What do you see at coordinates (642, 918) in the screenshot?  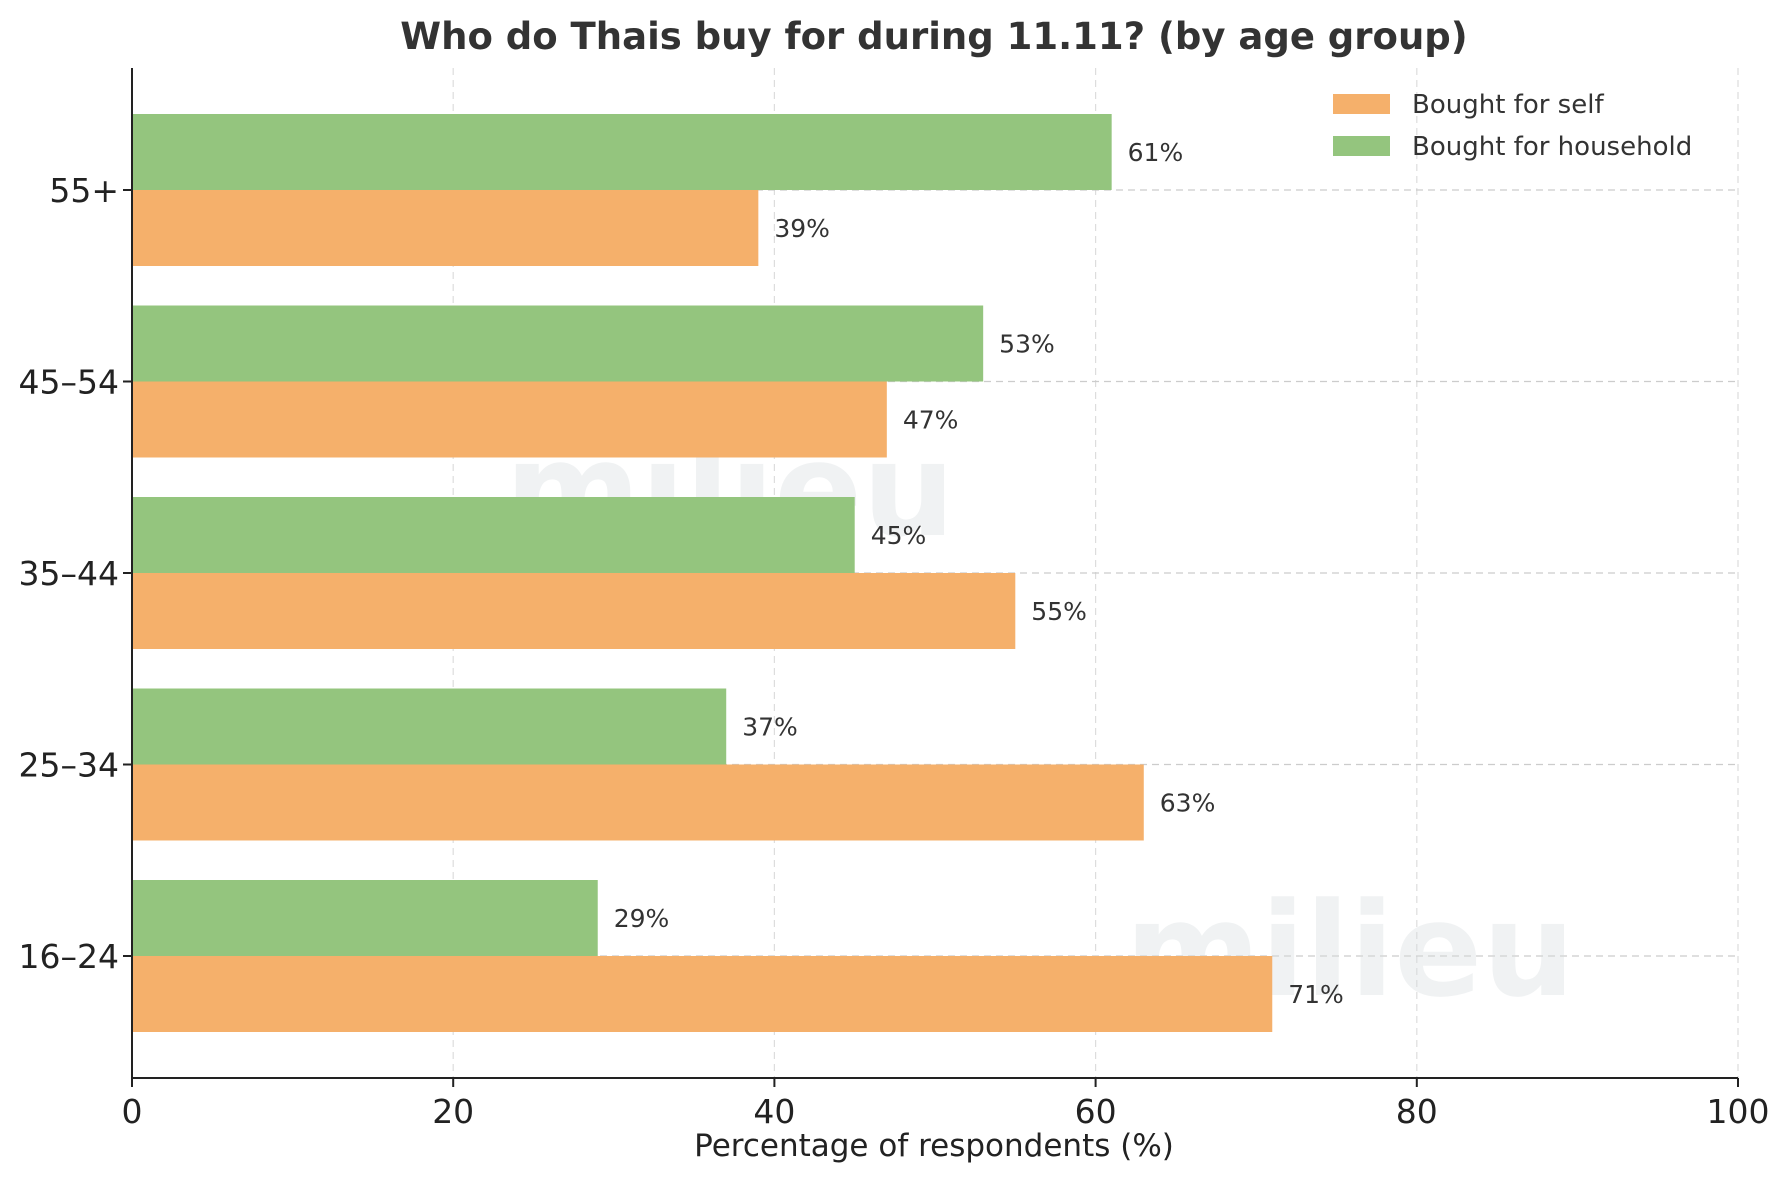 I see `data-label-household: 29%` at bounding box center [642, 918].